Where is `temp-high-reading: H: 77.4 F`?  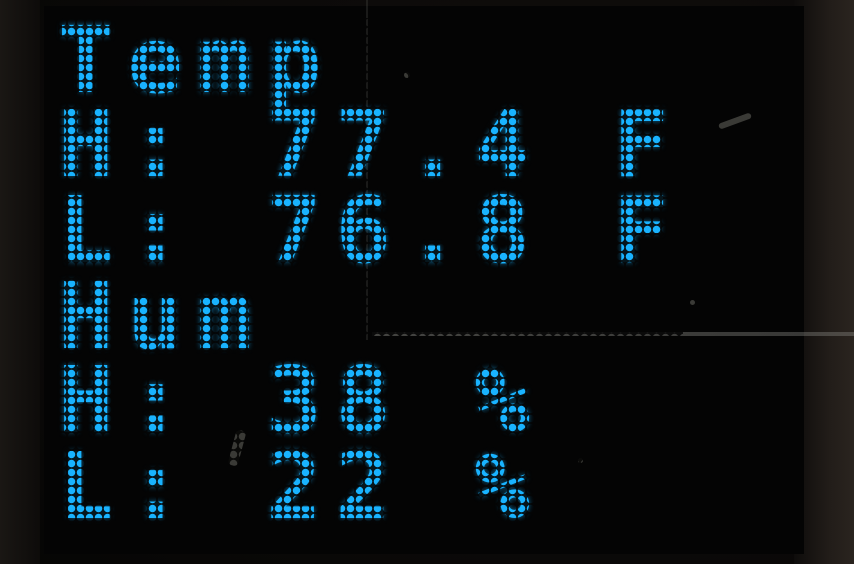
temp-high-reading: H: 77.4 F is located at coordinates (370, 144).